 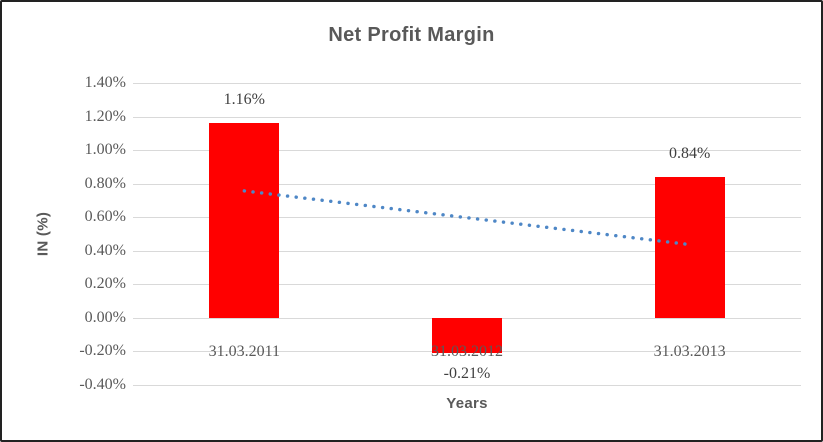 I want to click on y-tick-label: 0.40%, so click(x=105, y=250).